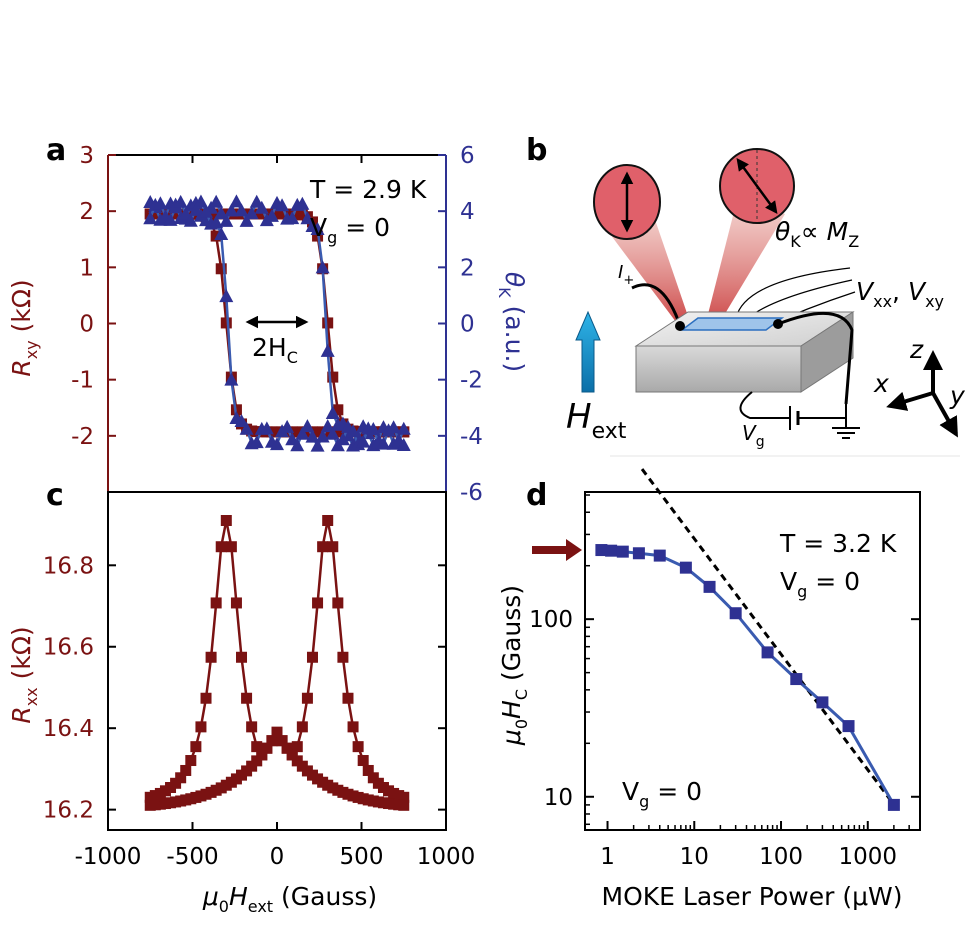 The height and width of the screenshot is (928, 972). I want to click on panel-a-right-ticks: -6 -4 -2 0 2 4 6, so click(460, 324).